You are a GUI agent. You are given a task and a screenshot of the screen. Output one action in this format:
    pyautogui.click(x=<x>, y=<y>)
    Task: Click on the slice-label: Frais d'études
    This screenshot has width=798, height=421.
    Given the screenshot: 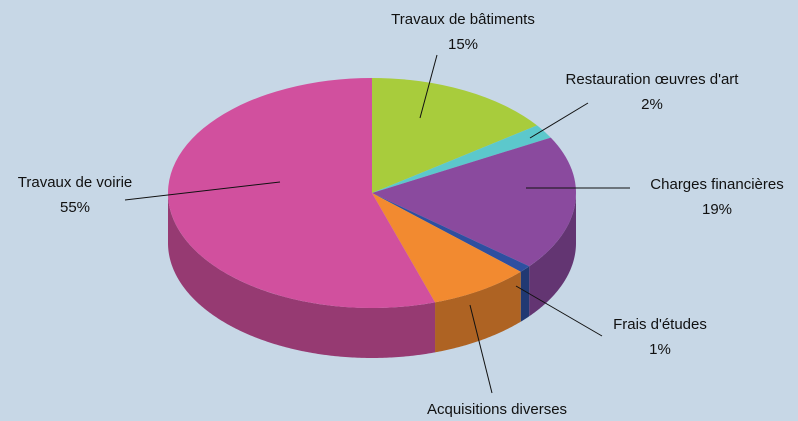 What is the action you would take?
    pyautogui.click(x=660, y=324)
    